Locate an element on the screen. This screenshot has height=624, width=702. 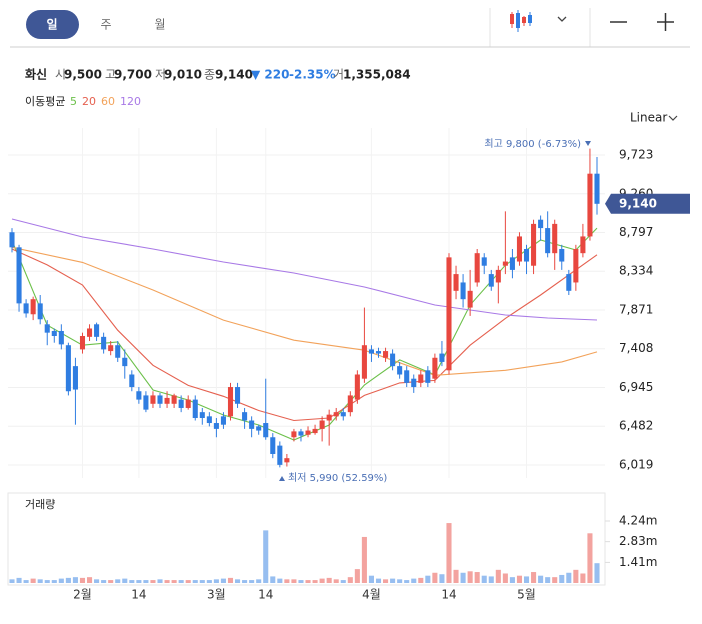
y-tick-label: 6,482 is located at coordinates (636, 426).